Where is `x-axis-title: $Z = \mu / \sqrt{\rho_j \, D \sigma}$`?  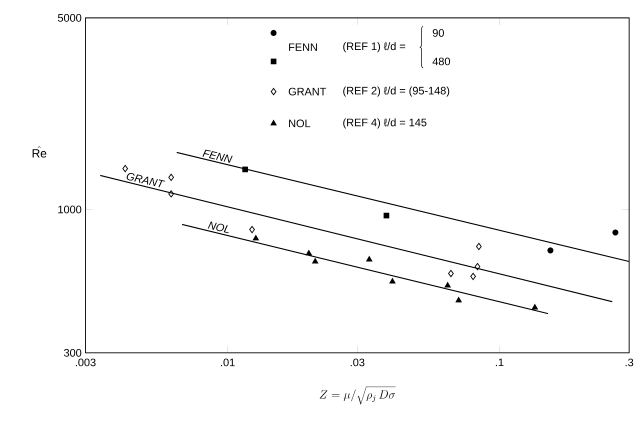
x-axis-title: $Z = \mu / \sqrt{\rho_j \, D \sigma}$ is located at coordinates (358, 395).